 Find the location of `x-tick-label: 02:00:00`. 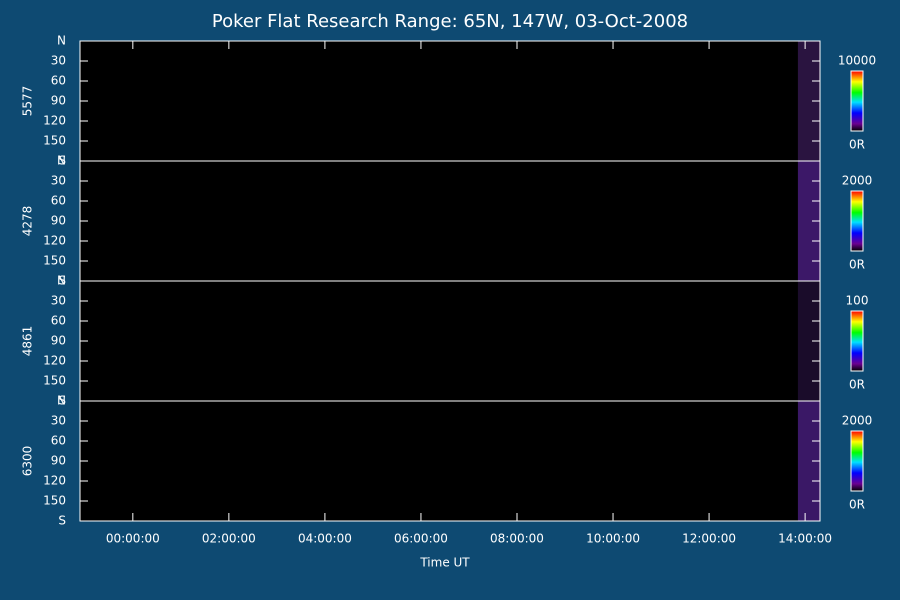

x-tick-label: 02:00:00 is located at coordinates (229, 539).